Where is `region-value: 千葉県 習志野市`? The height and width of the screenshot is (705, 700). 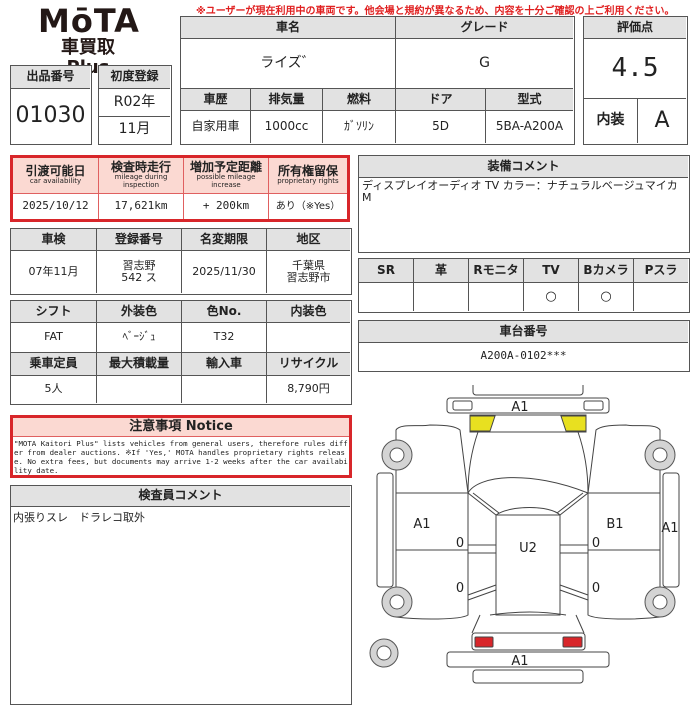 region-value: 千葉県 習志野市 is located at coordinates (308, 271).